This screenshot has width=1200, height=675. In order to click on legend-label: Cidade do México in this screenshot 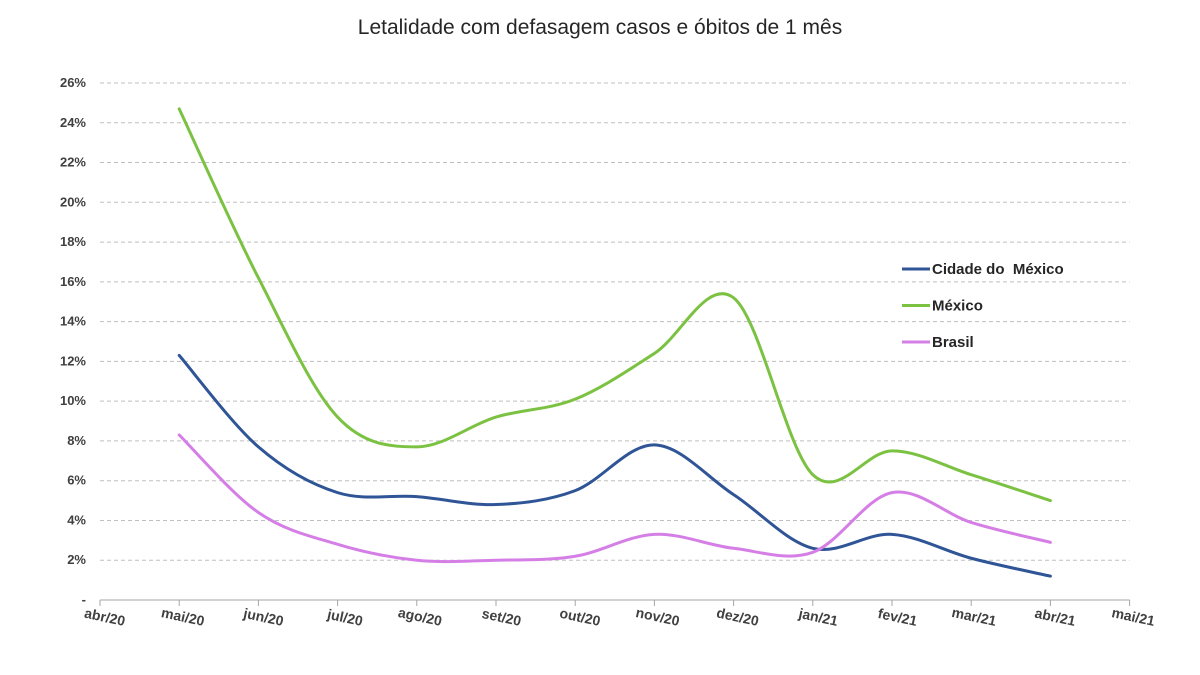, I will do `click(998, 269)`.